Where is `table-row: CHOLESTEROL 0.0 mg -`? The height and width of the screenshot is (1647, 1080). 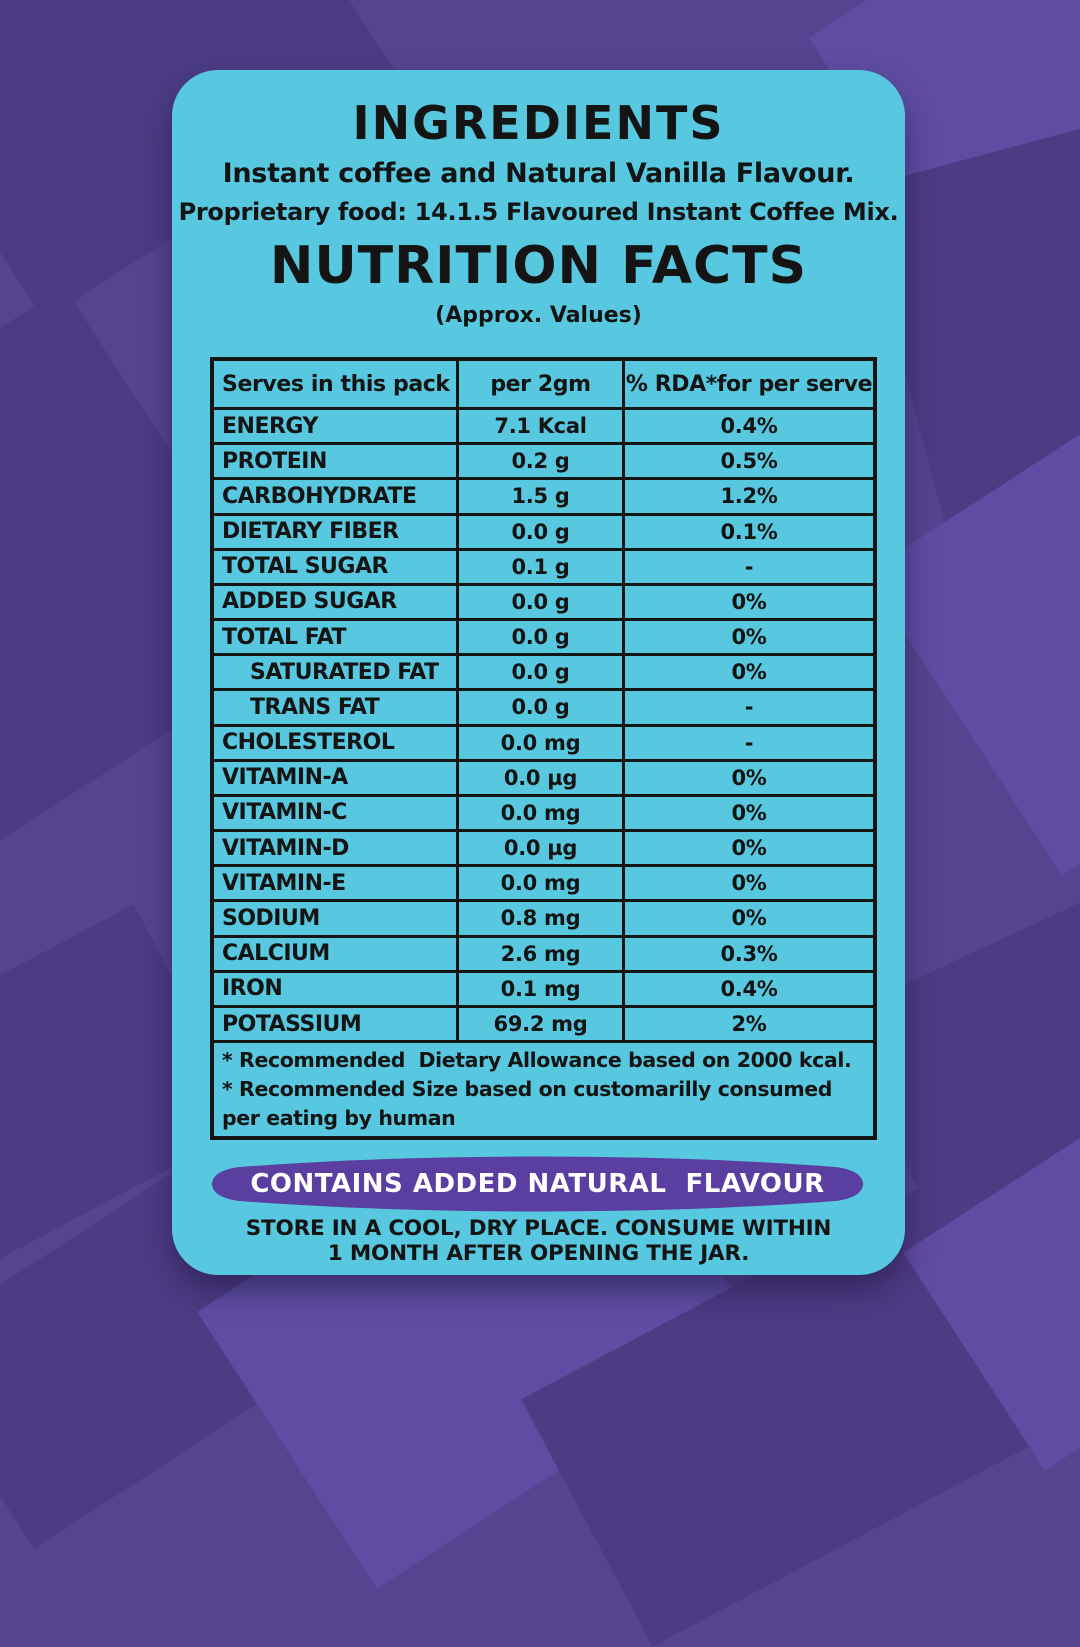
table-row: CHOLESTEROL 0.0 mg - is located at coordinates (543, 741).